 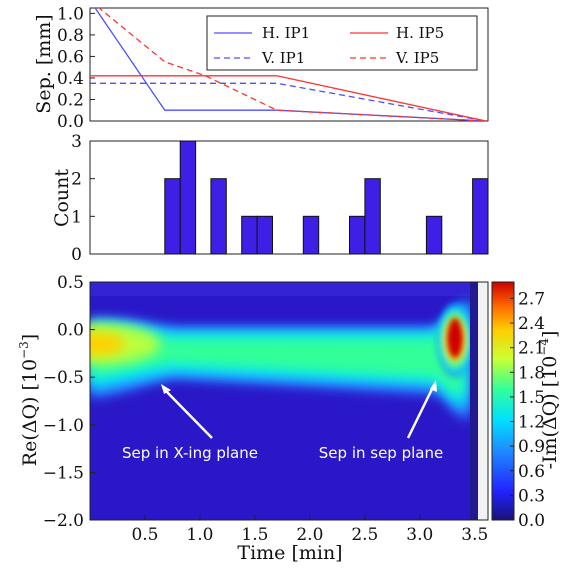 I want to click on heatmap-y-tick-label: 0.5, so click(x=70, y=283).